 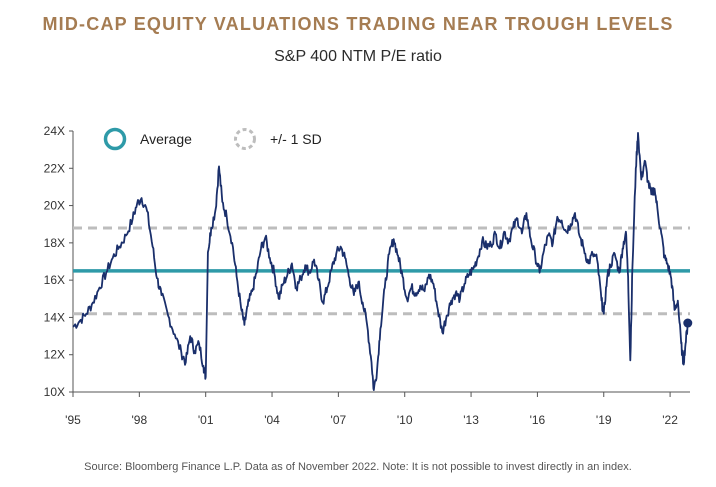 What do you see at coordinates (688, 323) in the screenshot?
I see `latest-value-point` at bounding box center [688, 323].